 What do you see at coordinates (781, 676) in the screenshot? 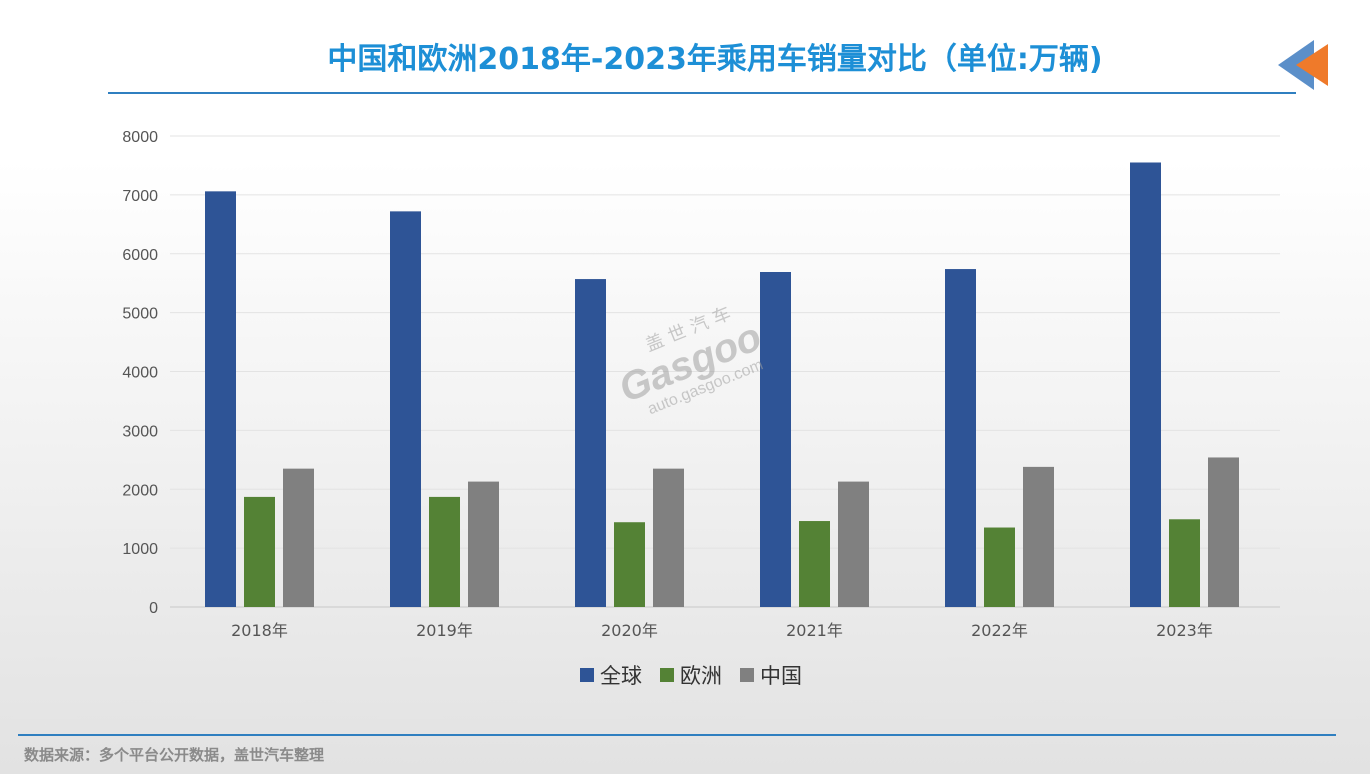
I see `legend-label: 中国` at bounding box center [781, 676].